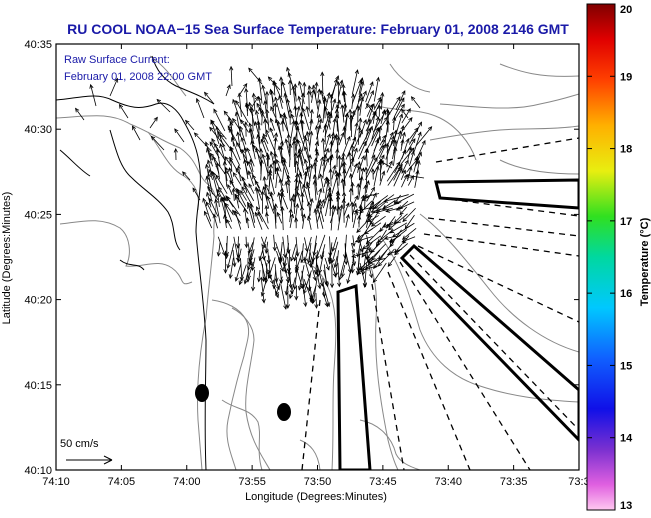 The height and width of the screenshot is (518, 651). What do you see at coordinates (626, 506) in the screenshot?
I see `colorbar-tick-label: 13` at bounding box center [626, 506].